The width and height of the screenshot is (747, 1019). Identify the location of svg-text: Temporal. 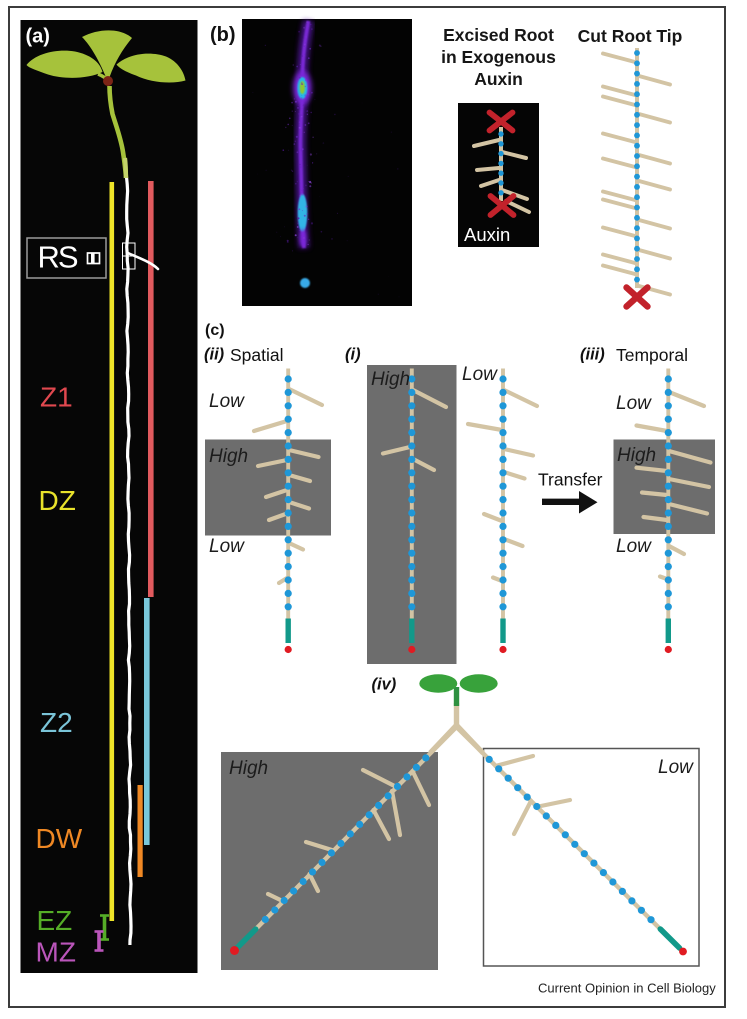
(652, 355).